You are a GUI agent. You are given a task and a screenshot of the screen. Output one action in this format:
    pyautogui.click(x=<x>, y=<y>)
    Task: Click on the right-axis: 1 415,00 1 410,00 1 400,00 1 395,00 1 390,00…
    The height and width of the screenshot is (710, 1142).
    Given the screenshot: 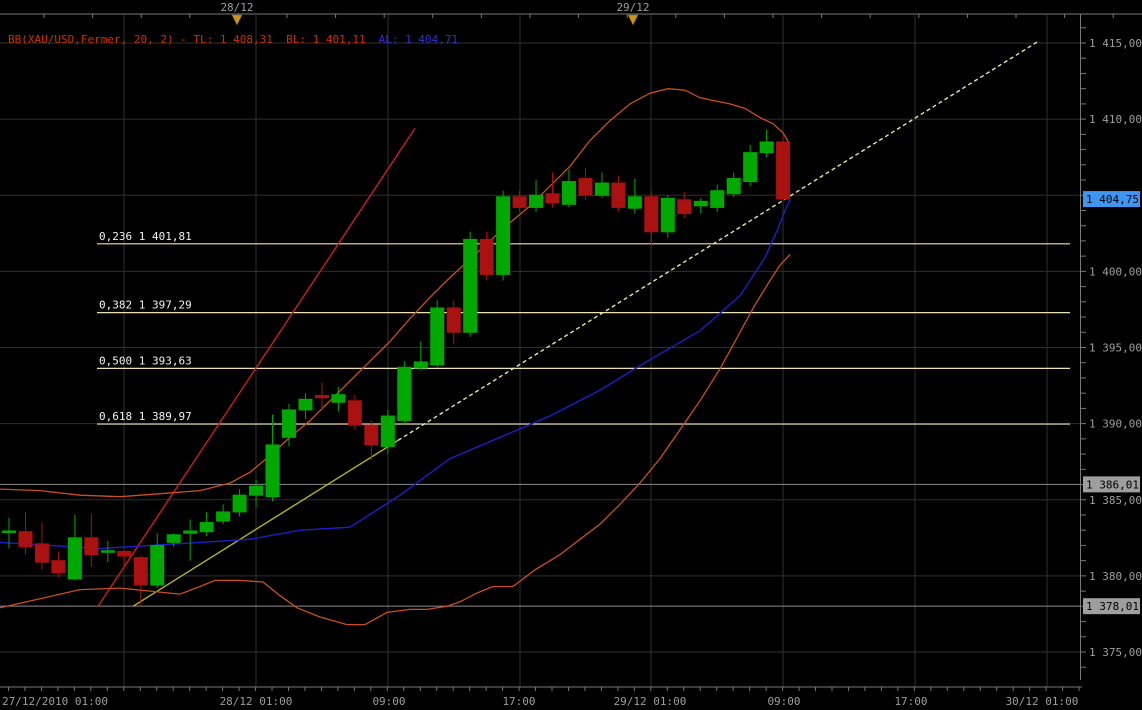 What is the action you would take?
    pyautogui.click(x=1111, y=347)
    